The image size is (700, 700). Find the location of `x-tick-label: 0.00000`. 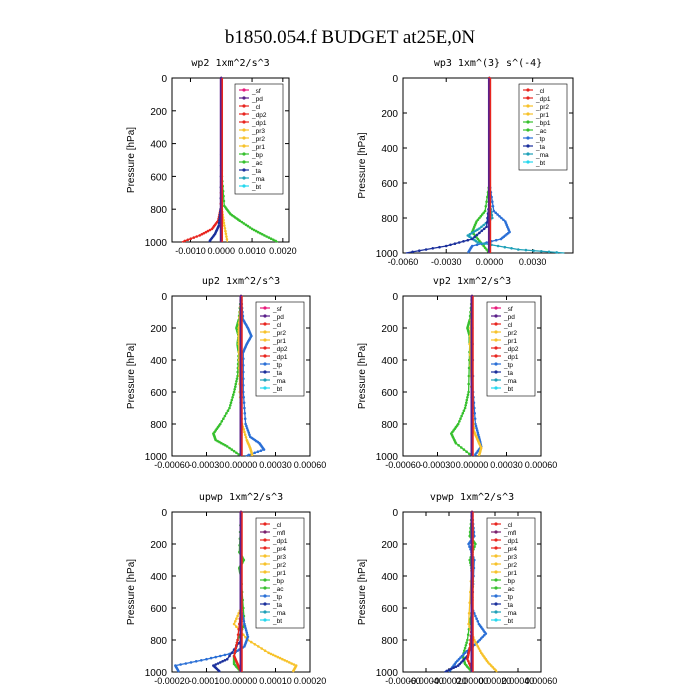

x-tick-label: 0.00000 is located at coordinates (472, 681).